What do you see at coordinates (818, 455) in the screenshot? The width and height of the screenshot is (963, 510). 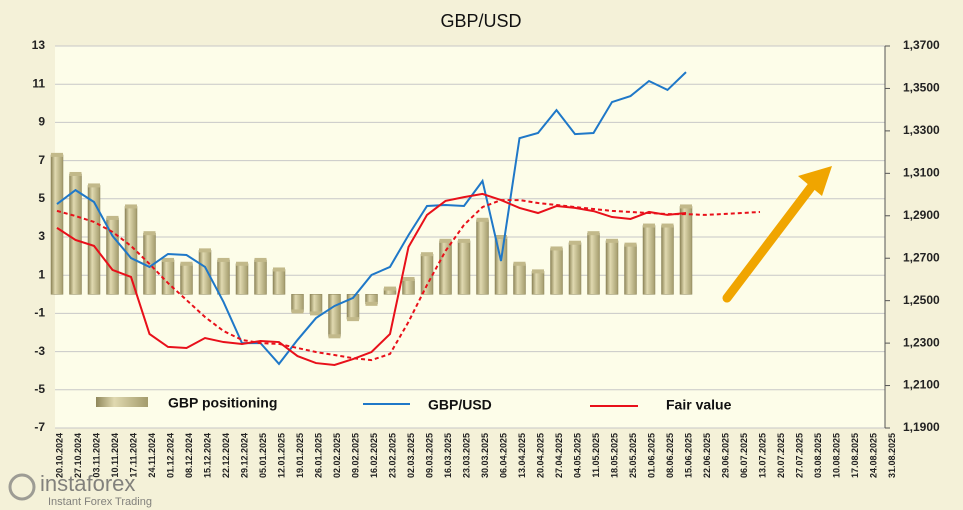 I see `x-tick-label: 03.08.2025` at bounding box center [818, 455].